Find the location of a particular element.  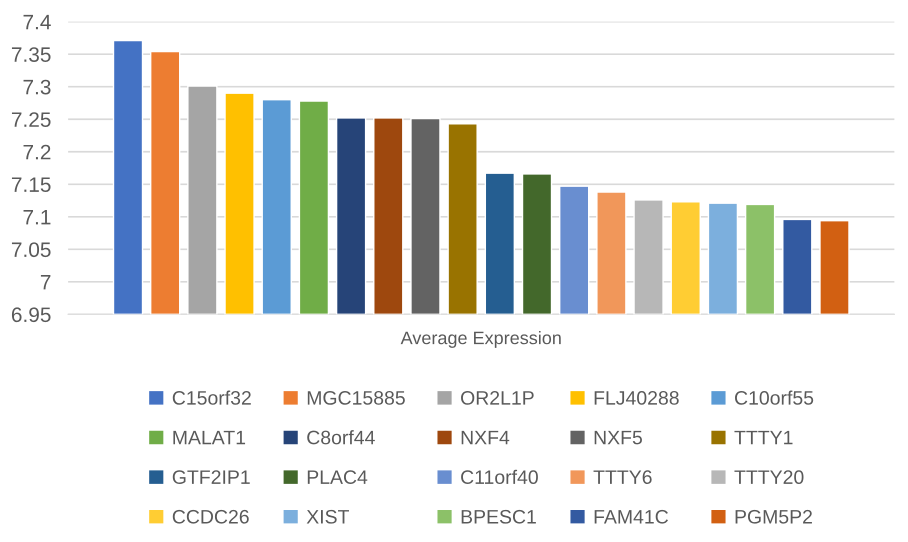

y-tick-label: 7.2 is located at coordinates (37, 152).